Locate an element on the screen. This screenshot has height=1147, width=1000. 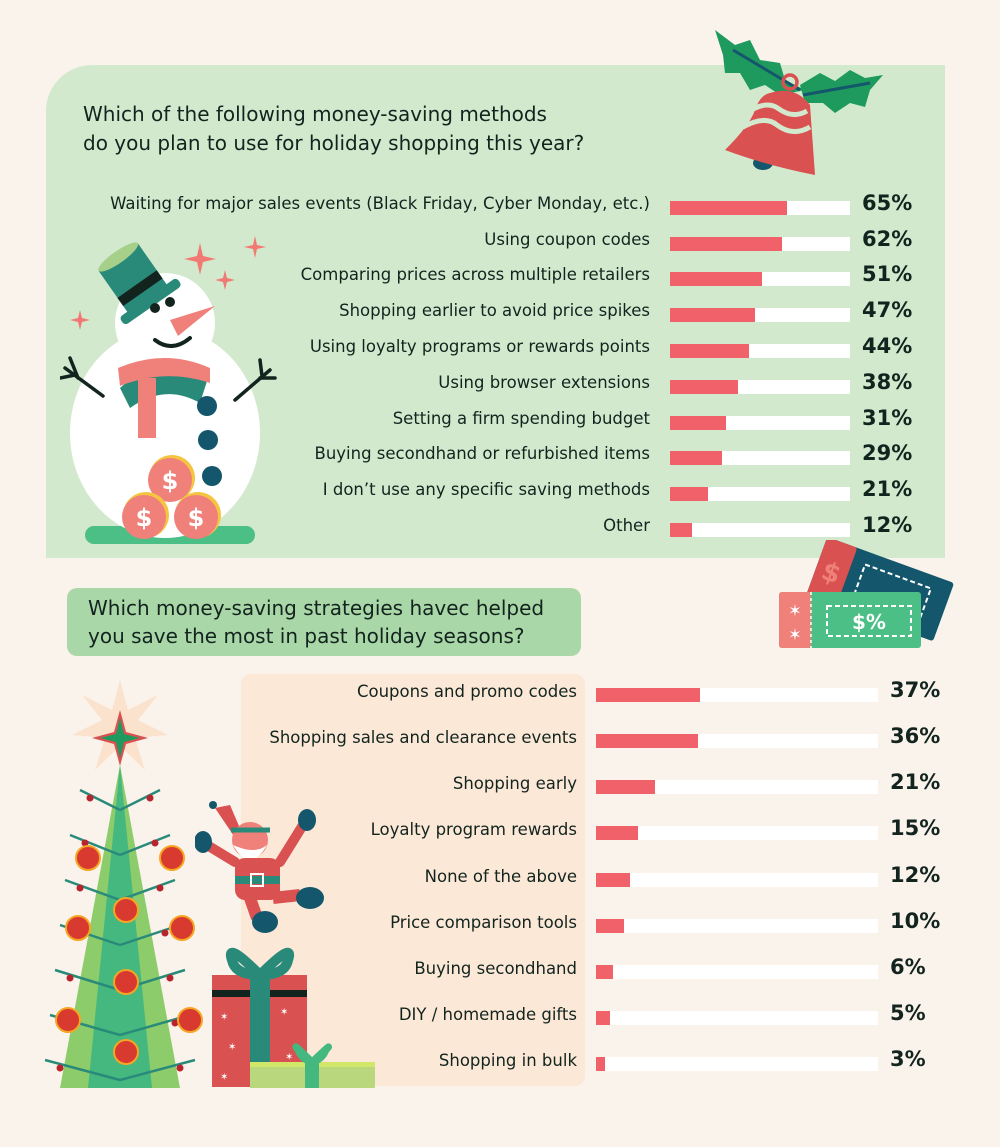
bar-label: Shopping in bulk is located at coordinates (507, 1060).